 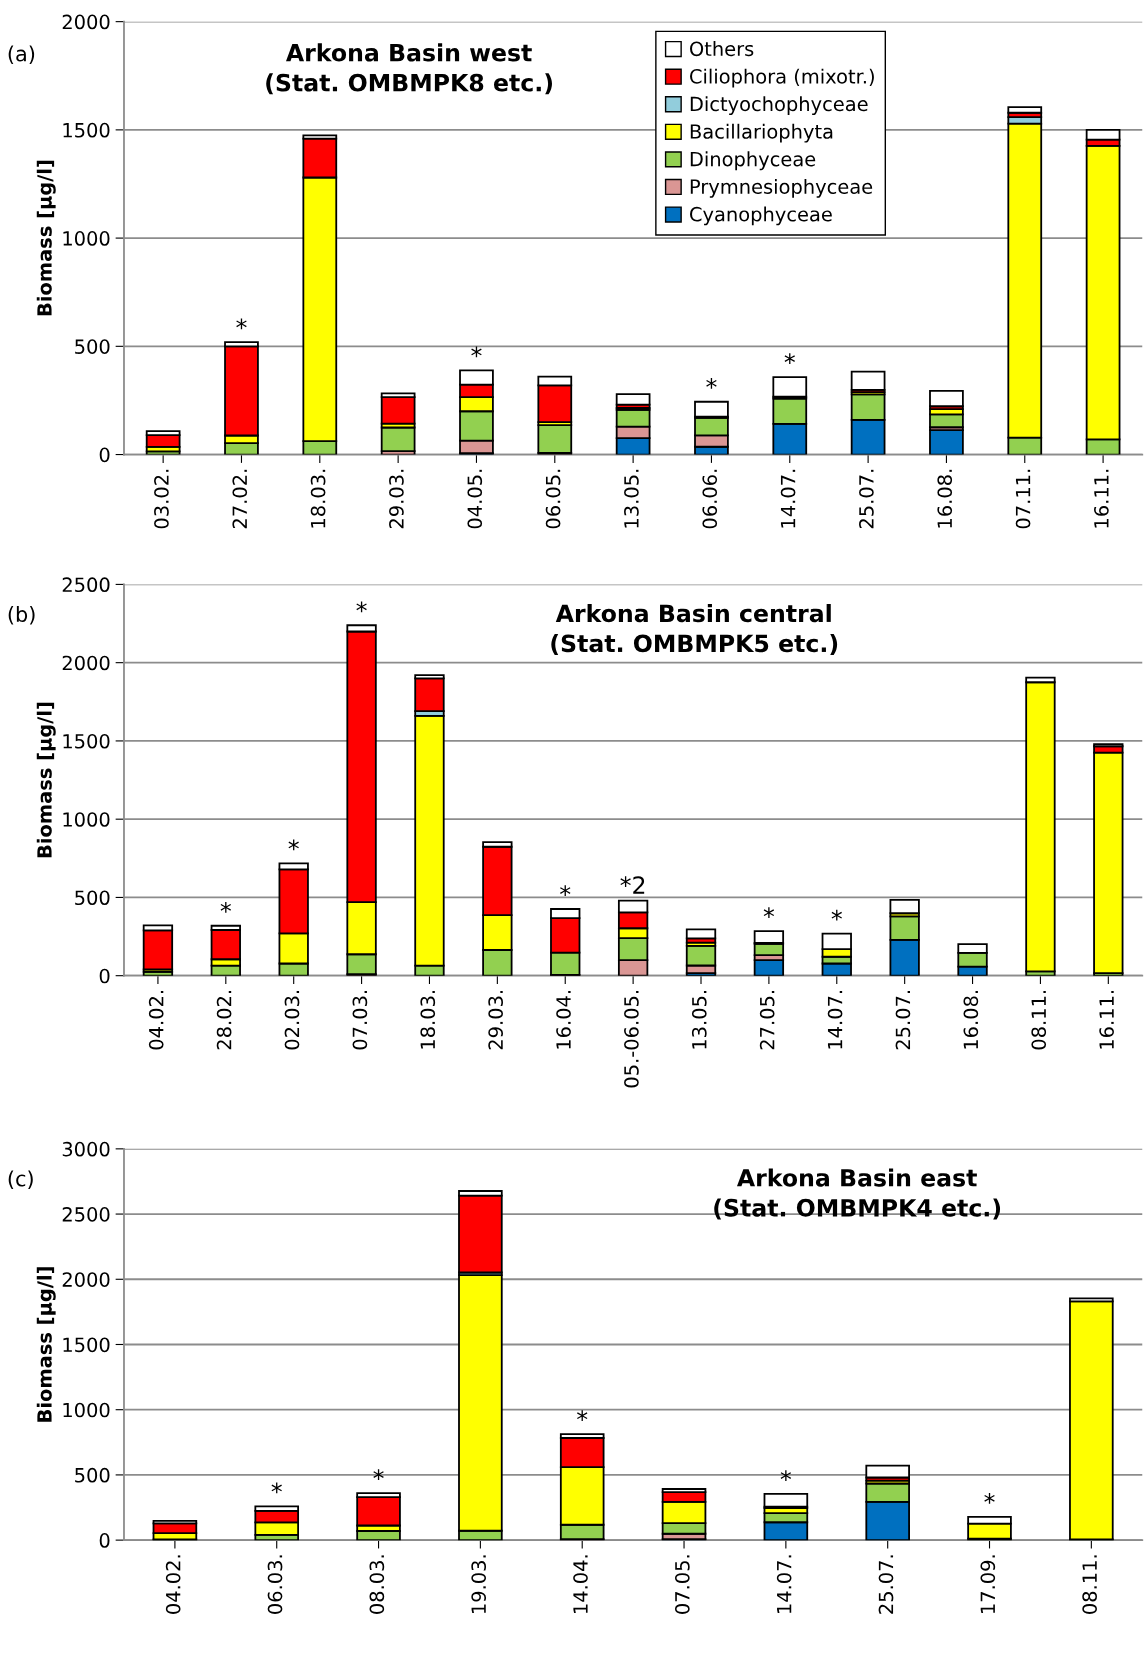 I want to click on text: Arkona Basin west (Stat. OMBMPK8 etc.), so click(x=409, y=69).